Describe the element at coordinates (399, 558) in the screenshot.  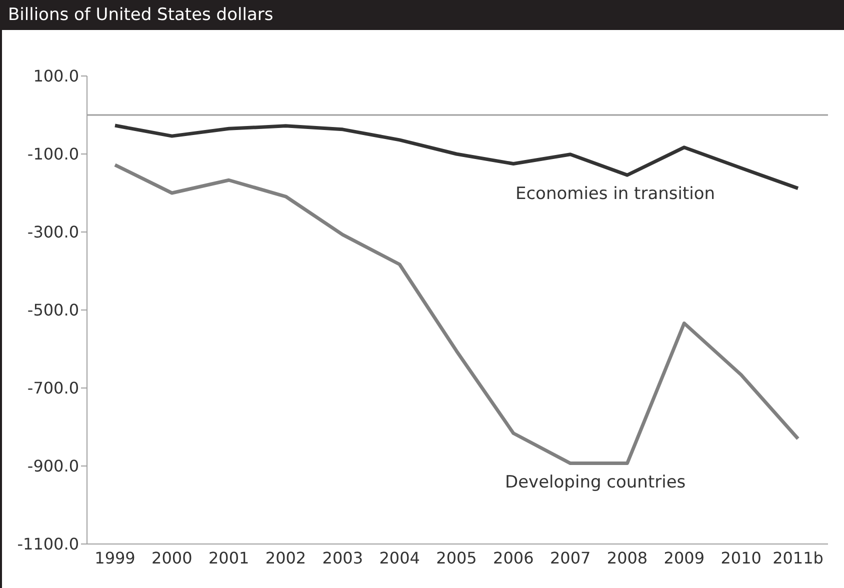
I see `x-tick-label: 2004` at that location.